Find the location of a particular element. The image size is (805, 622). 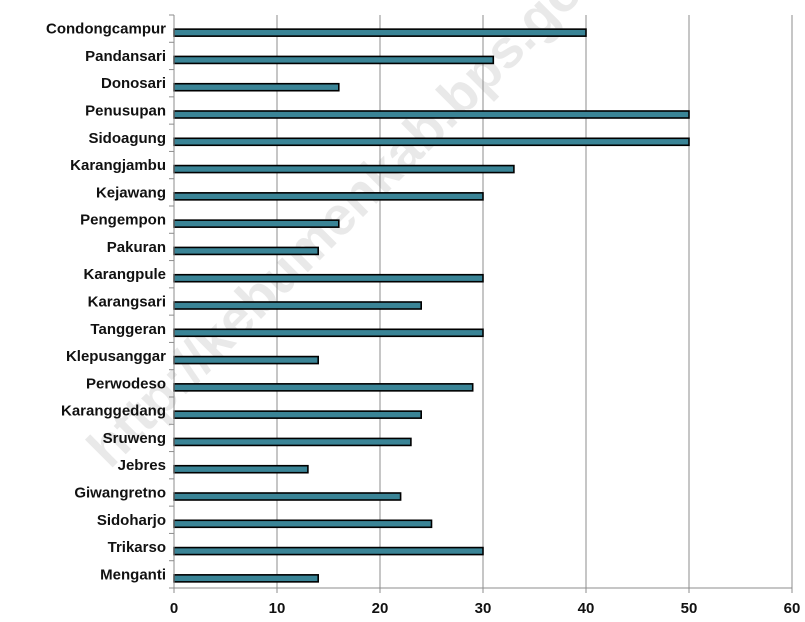

category-label: Pakuran is located at coordinates (136, 247).